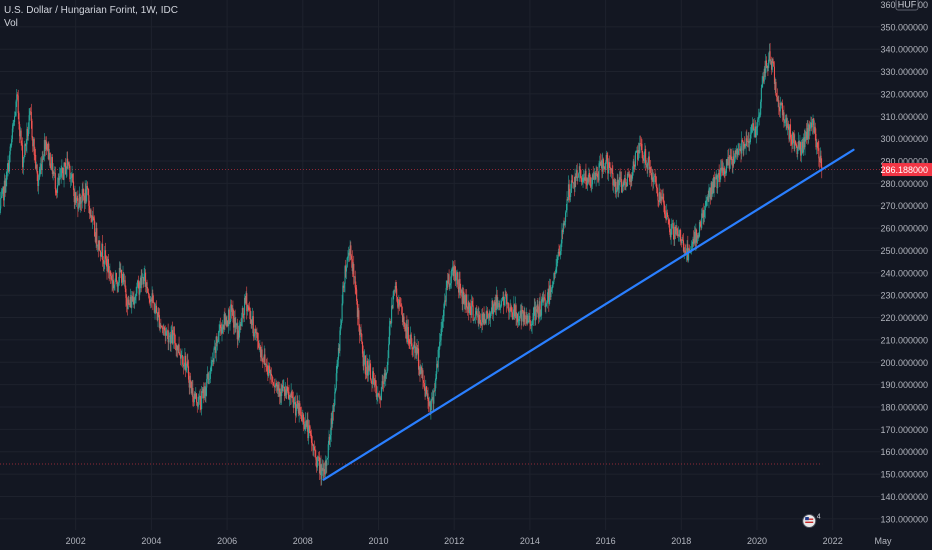  What do you see at coordinates (227, 541) in the screenshot?
I see `time-tick-label: 2006` at bounding box center [227, 541].